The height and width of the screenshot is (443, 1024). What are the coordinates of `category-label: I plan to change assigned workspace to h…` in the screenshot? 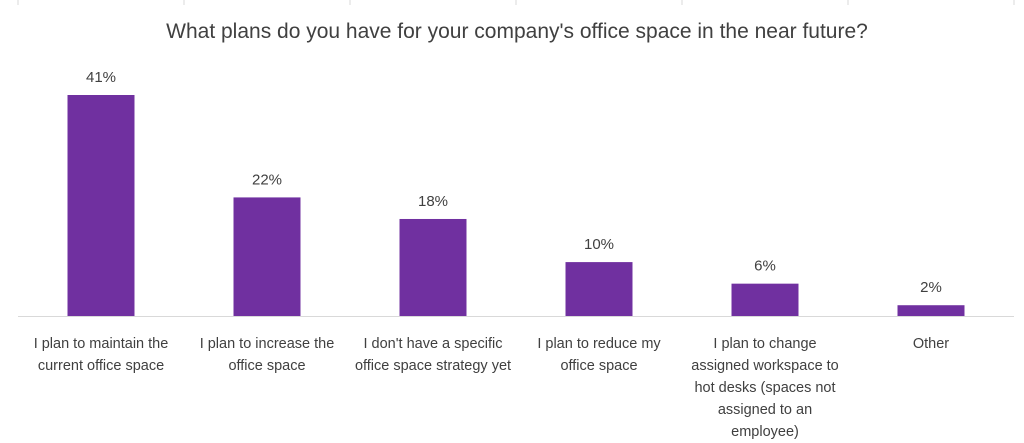 It's located at (765, 388).